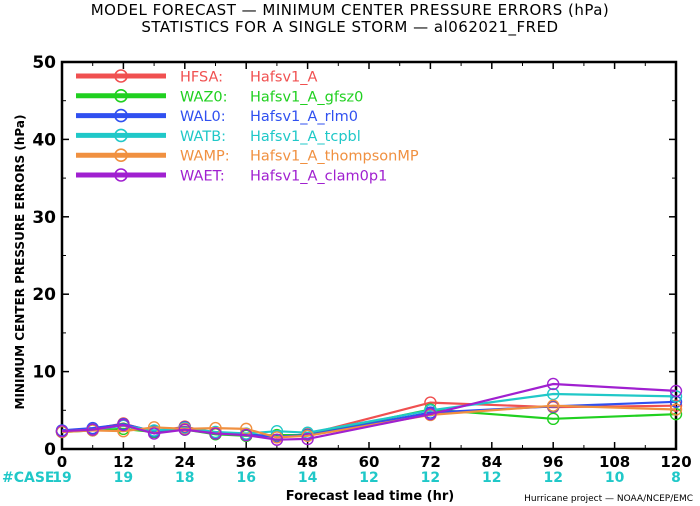 The width and height of the screenshot is (700, 506). Describe the element at coordinates (675, 462) in the screenshot. I see `x-tick-label: 120` at that location.